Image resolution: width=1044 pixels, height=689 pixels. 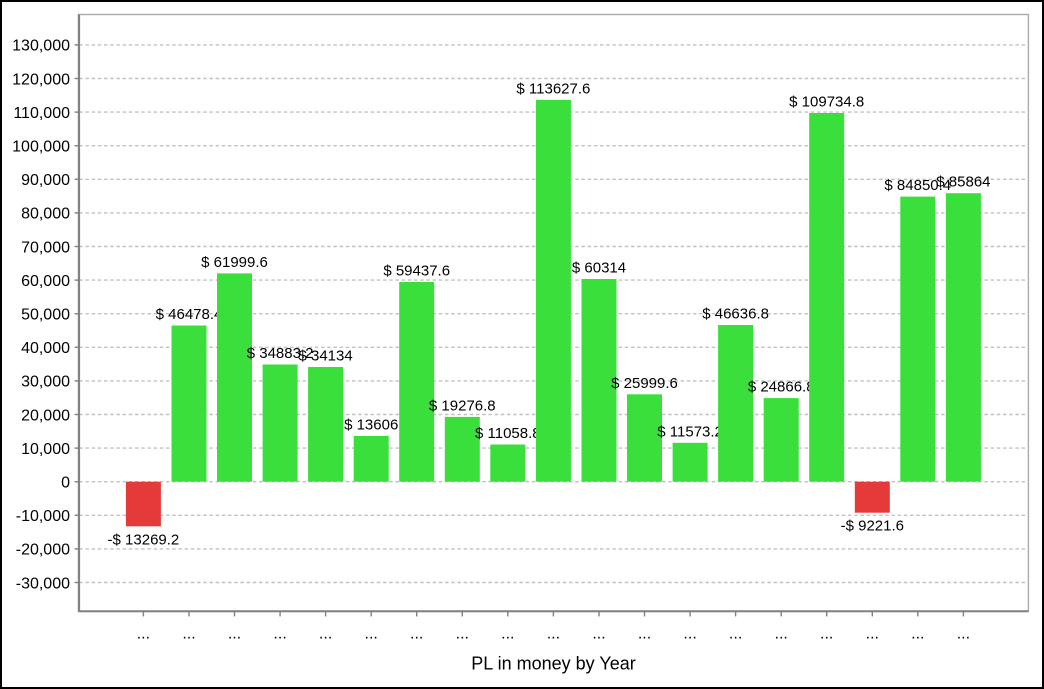 I want to click on svg-text: $ 46636.8, so click(x=735, y=314).